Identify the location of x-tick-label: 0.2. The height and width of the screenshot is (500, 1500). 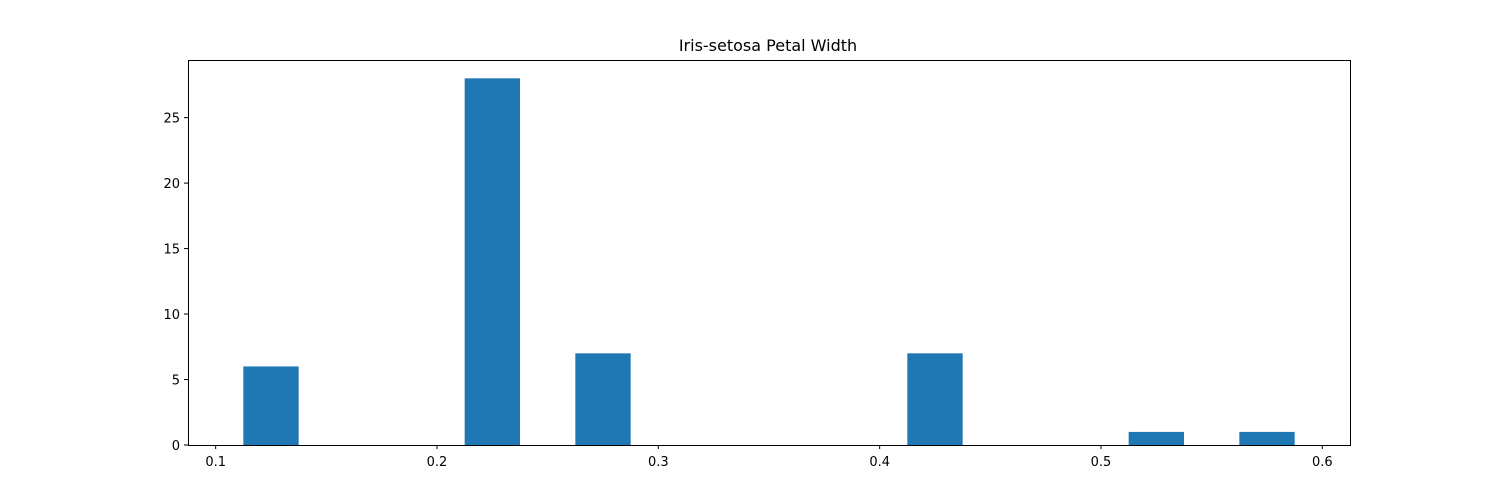
(437, 462).